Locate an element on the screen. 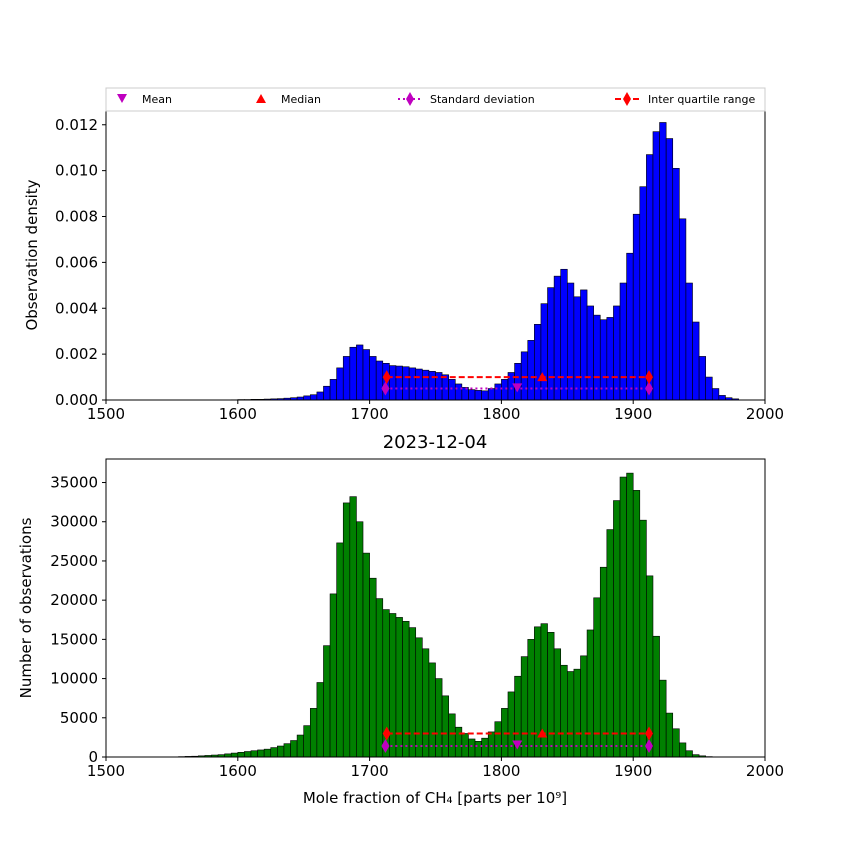 The image size is (850, 850). counts-x-axis-label: Mole fraction of CH₄ [parts per 10⁹] is located at coordinates (435, 798).